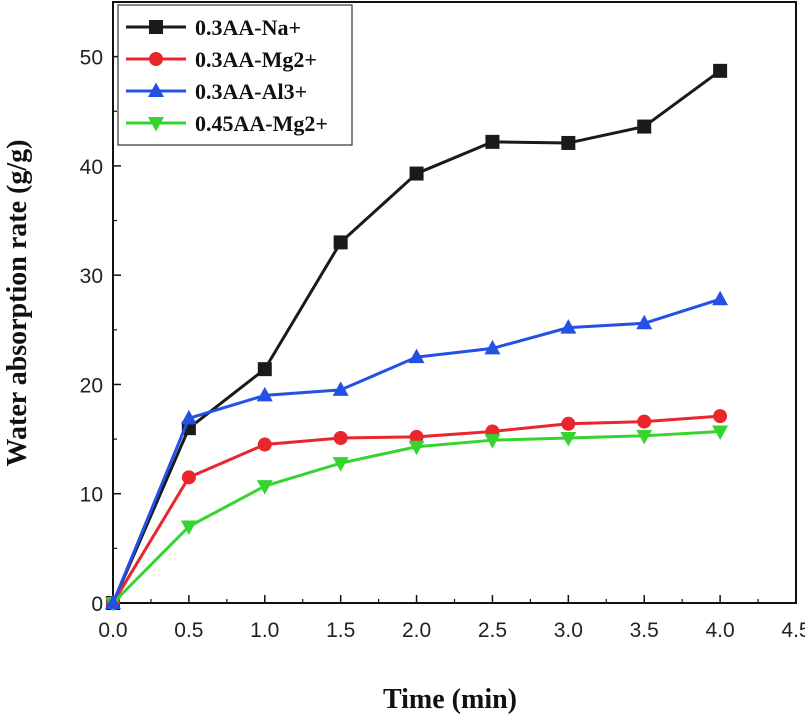 The height and width of the screenshot is (722, 805). What do you see at coordinates (91, 167) in the screenshot?
I see `y-tick-label: 40` at bounding box center [91, 167].